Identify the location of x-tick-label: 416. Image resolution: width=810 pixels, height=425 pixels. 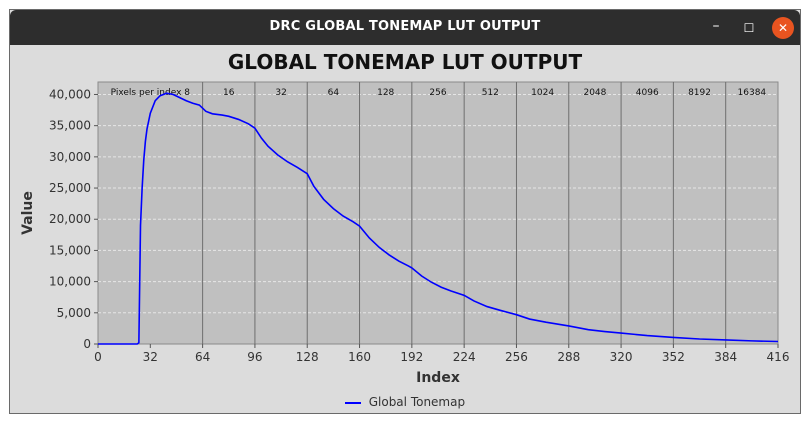
(778, 357).